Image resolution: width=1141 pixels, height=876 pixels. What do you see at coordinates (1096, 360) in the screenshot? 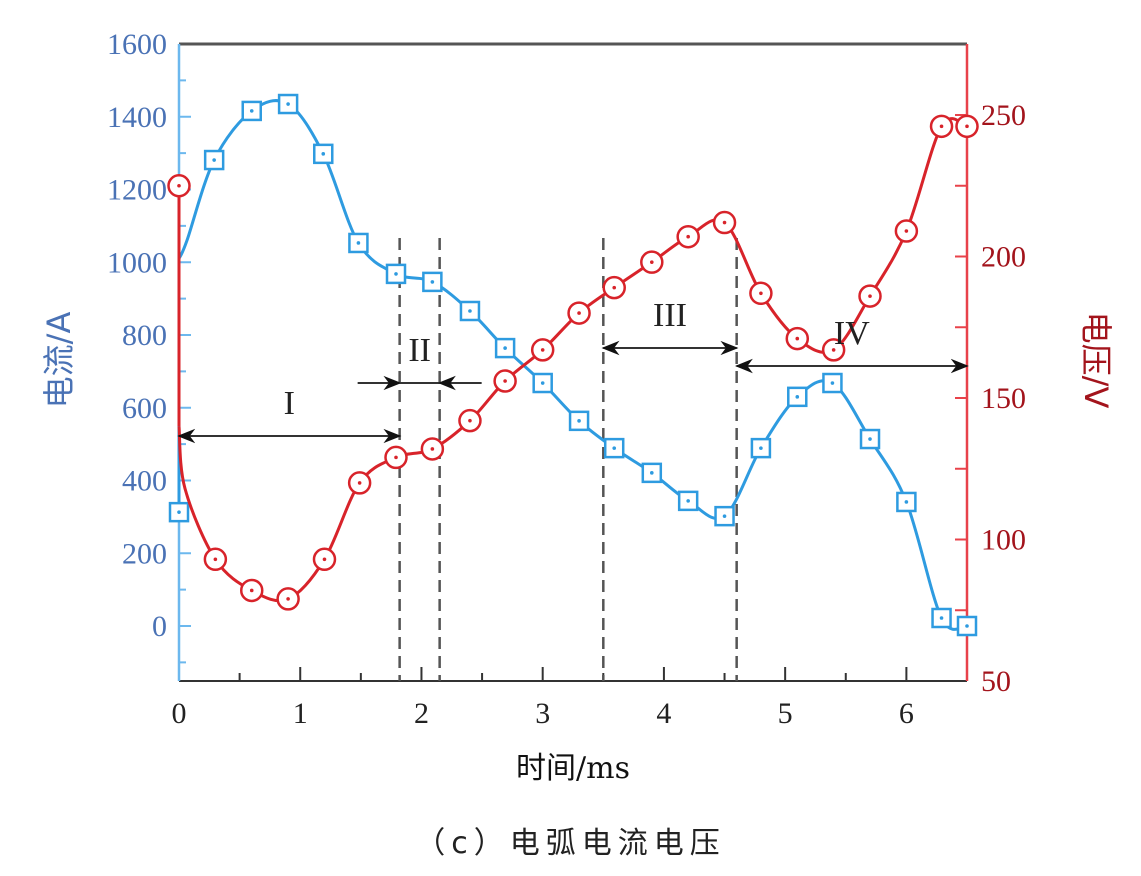
I see `right-axis-title: 电压/V` at bounding box center [1096, 360].